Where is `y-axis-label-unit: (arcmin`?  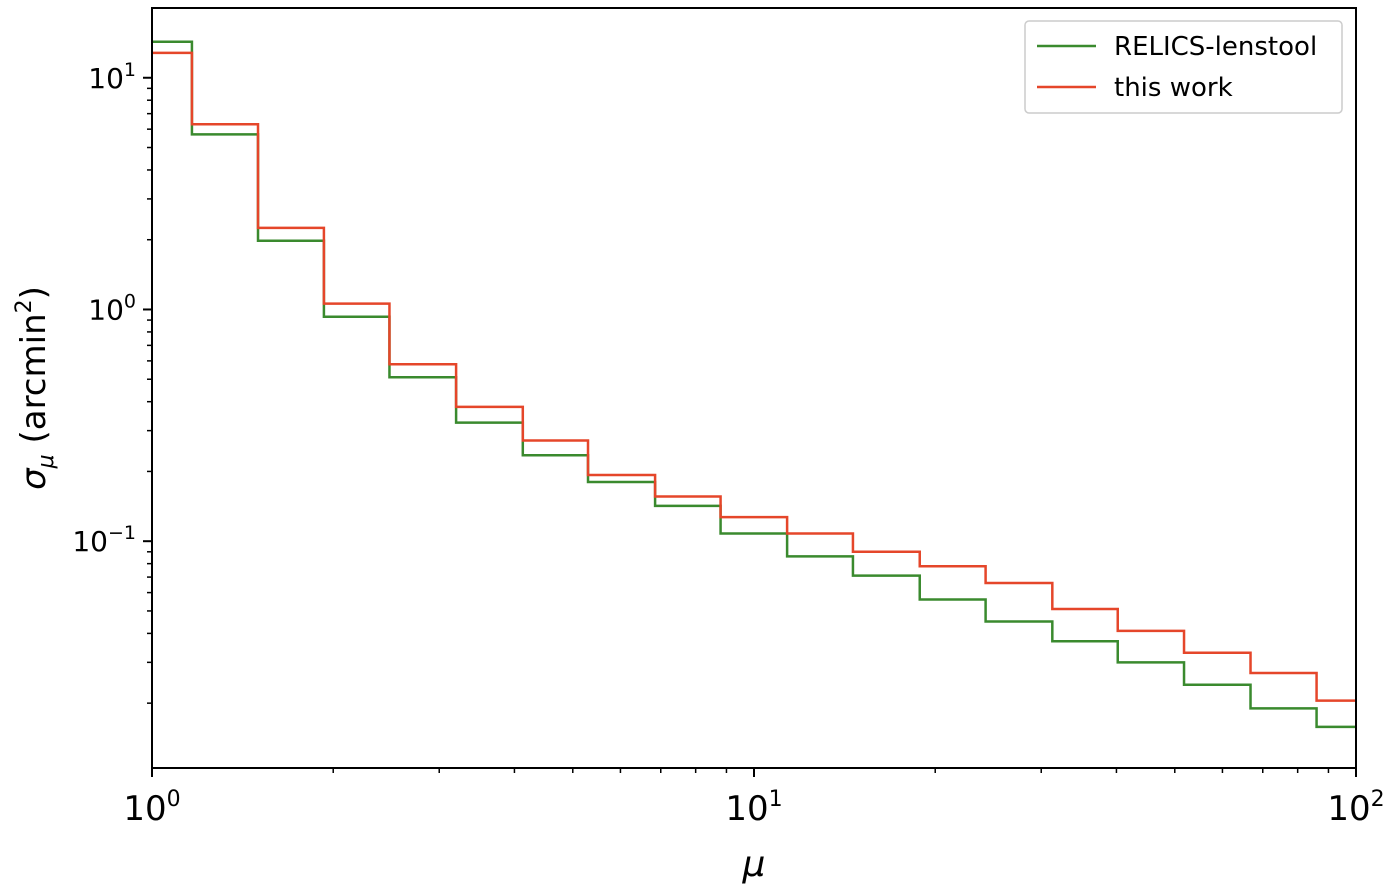 y-axis-label-unit: (arcmin is located at coordinates (34, 383).